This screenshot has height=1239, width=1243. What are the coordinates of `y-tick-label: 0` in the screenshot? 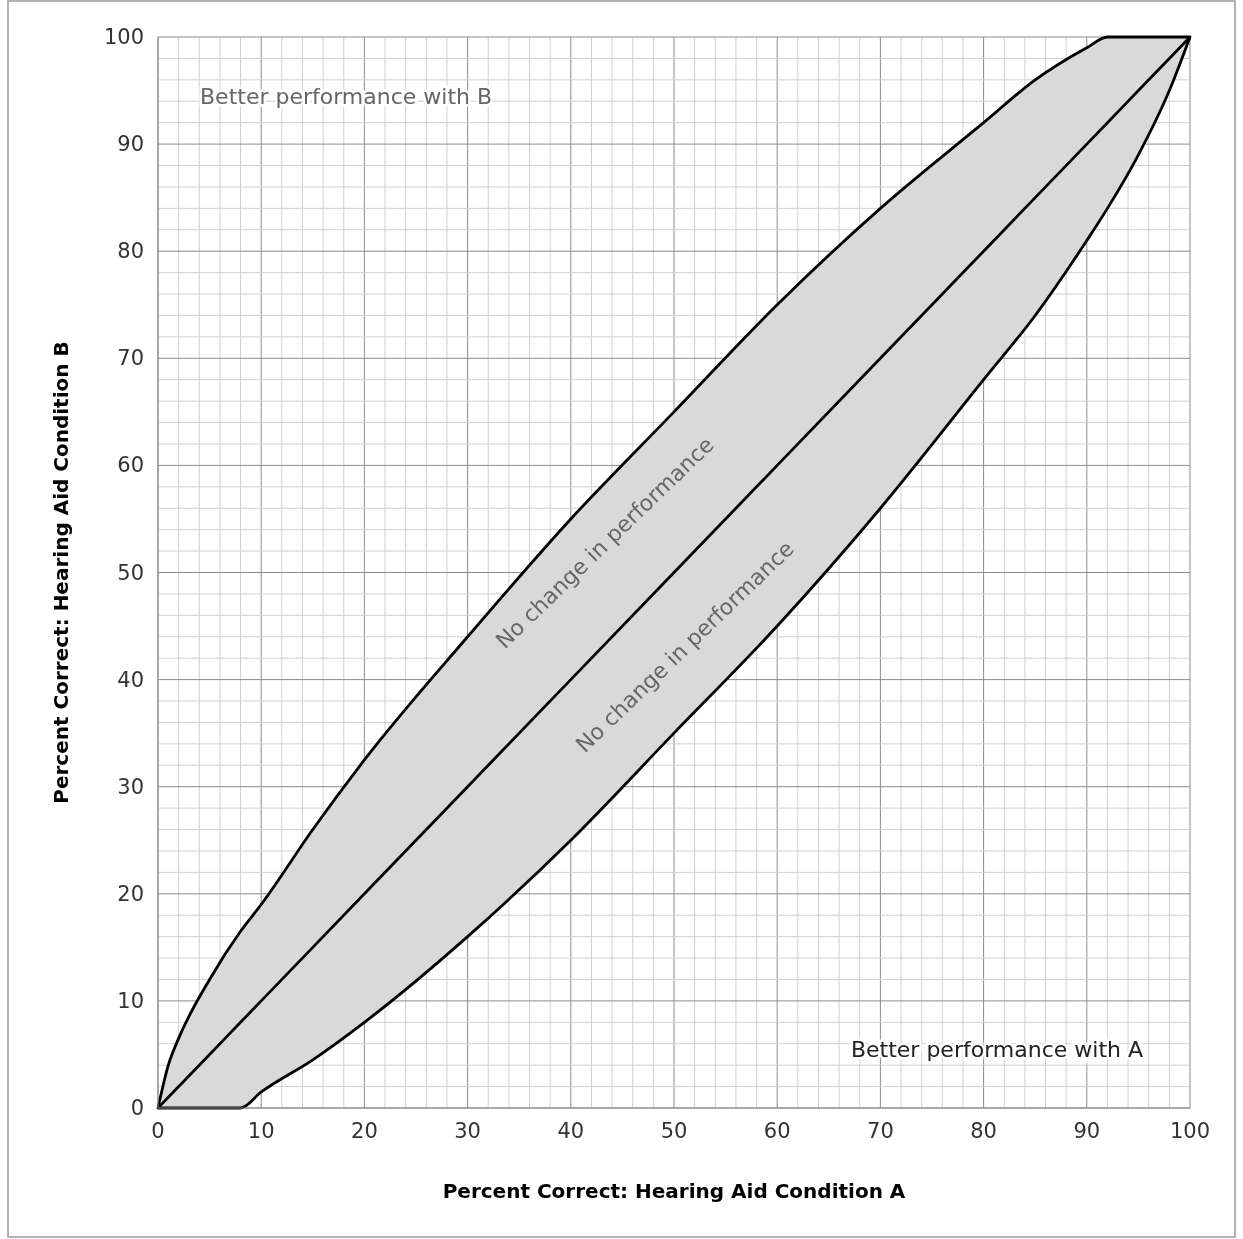 It's located at (137, 1108).